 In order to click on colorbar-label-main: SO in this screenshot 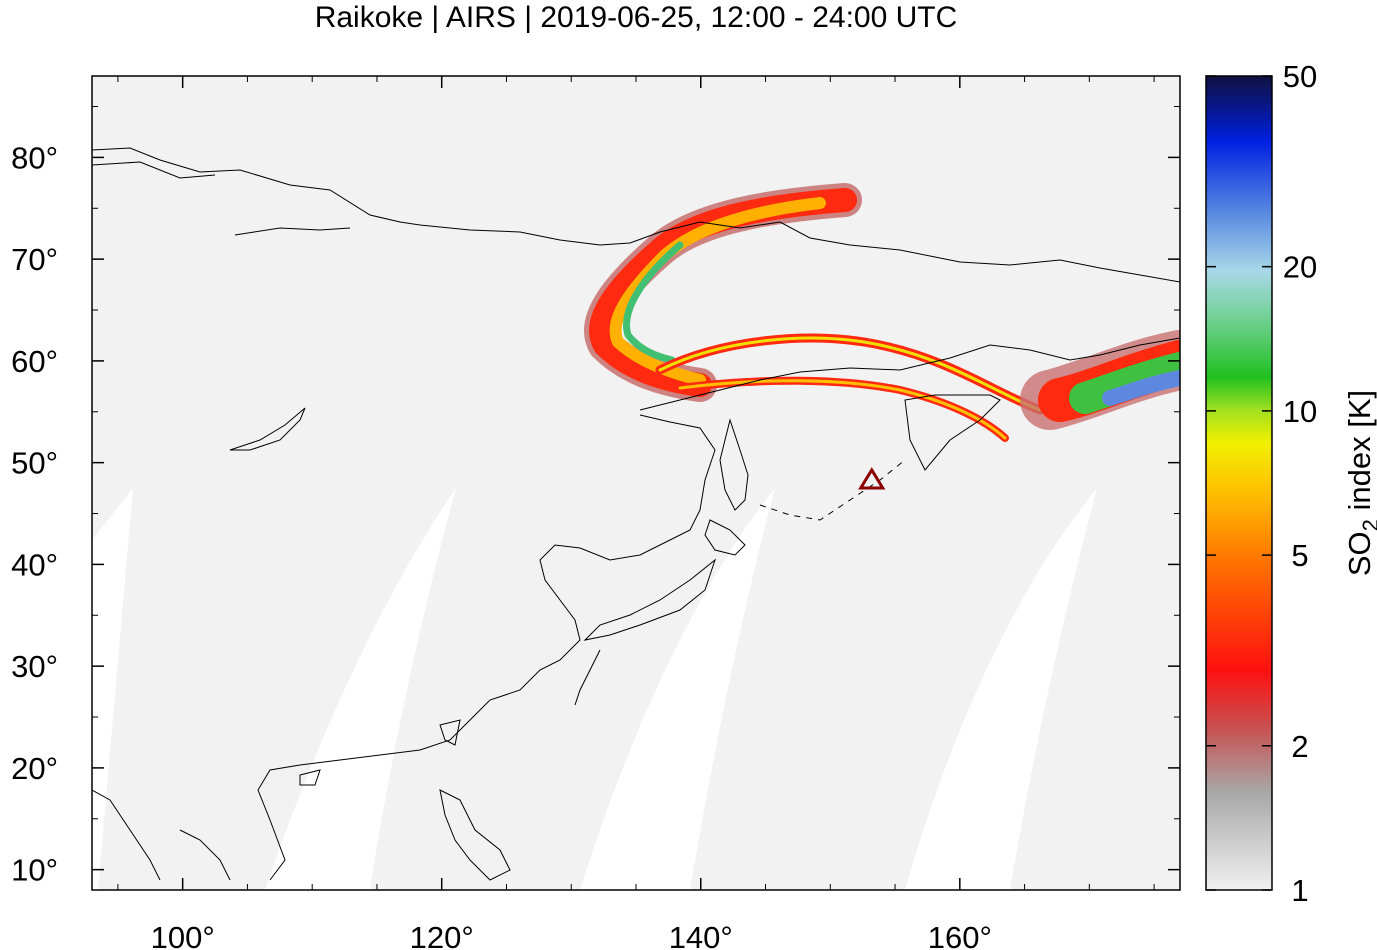, I will do `click(1359, 553)`.